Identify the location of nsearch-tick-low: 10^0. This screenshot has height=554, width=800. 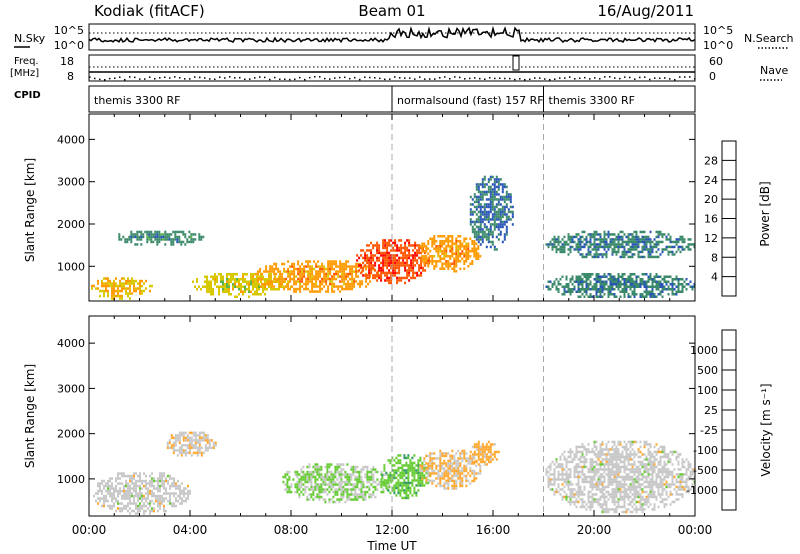
(718, 45).